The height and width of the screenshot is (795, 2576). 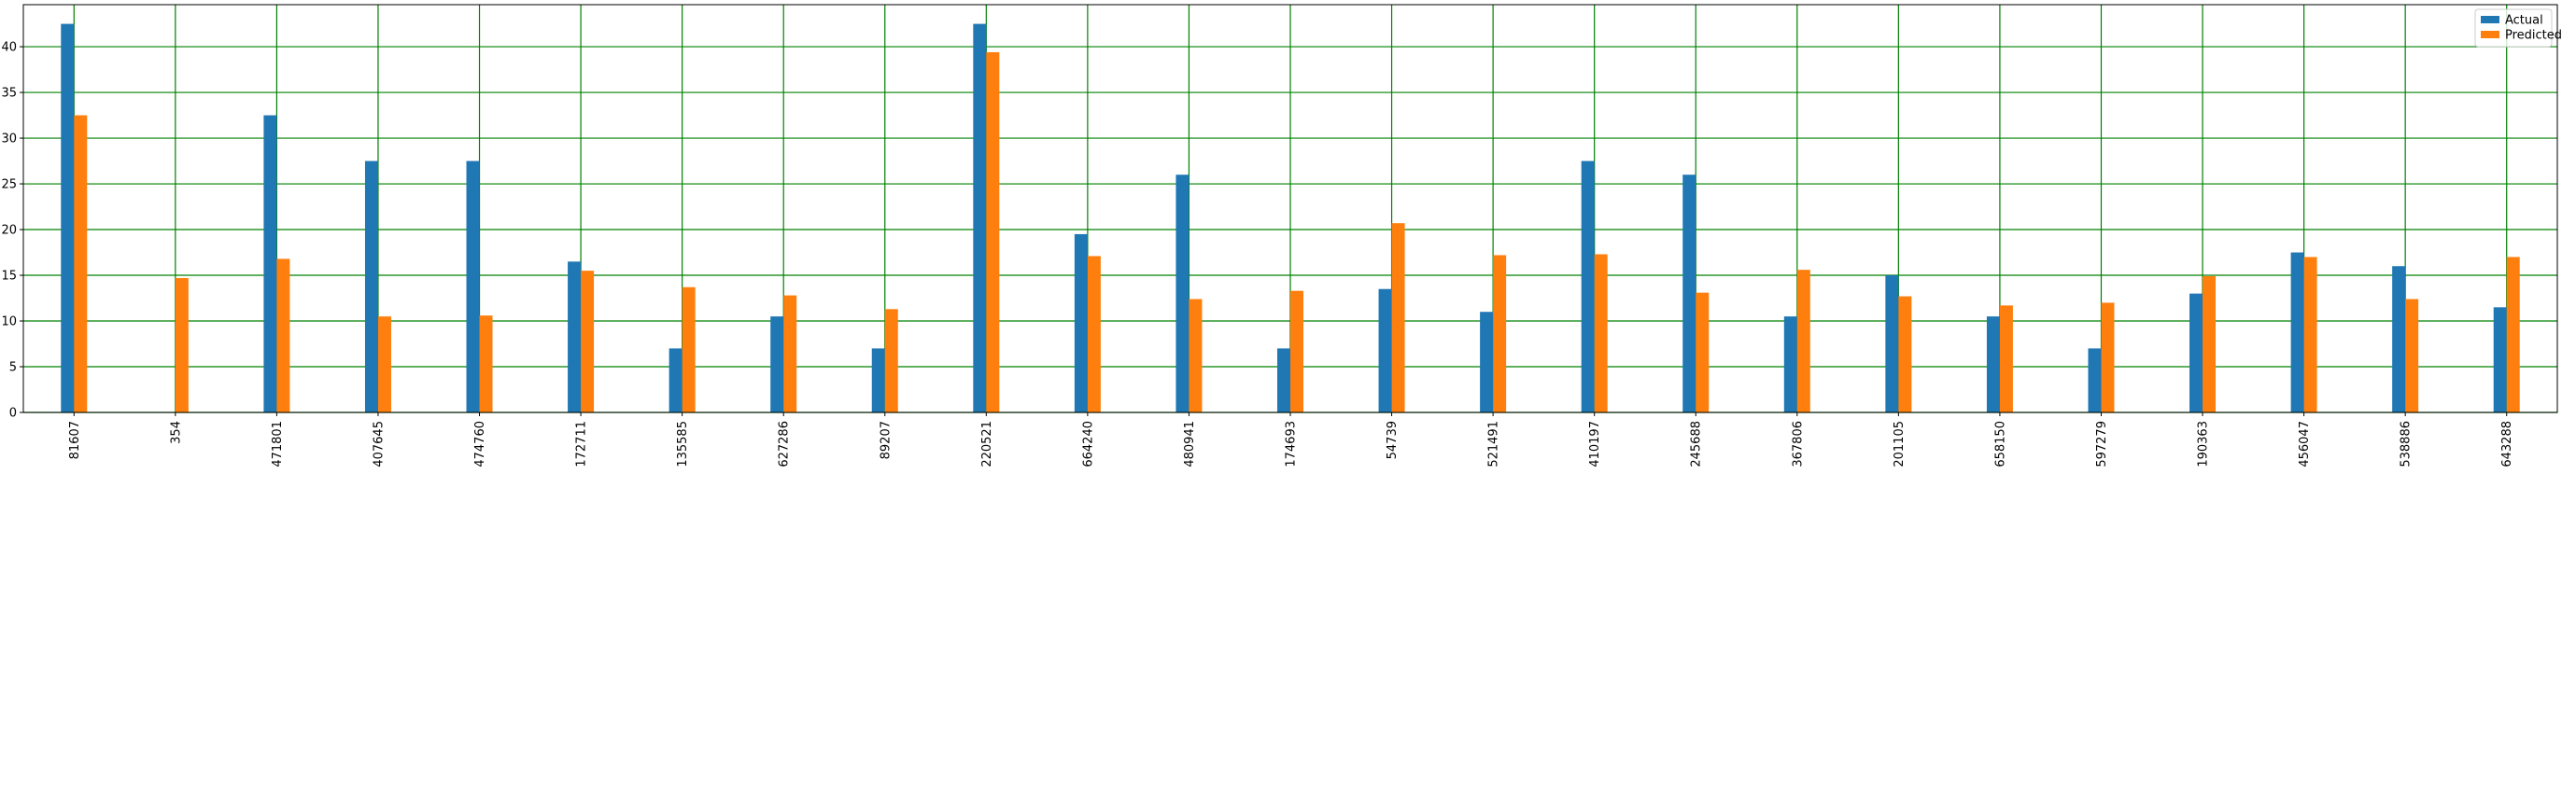 I want to click on y-tick-label: 5, so click(x=13, y=368).